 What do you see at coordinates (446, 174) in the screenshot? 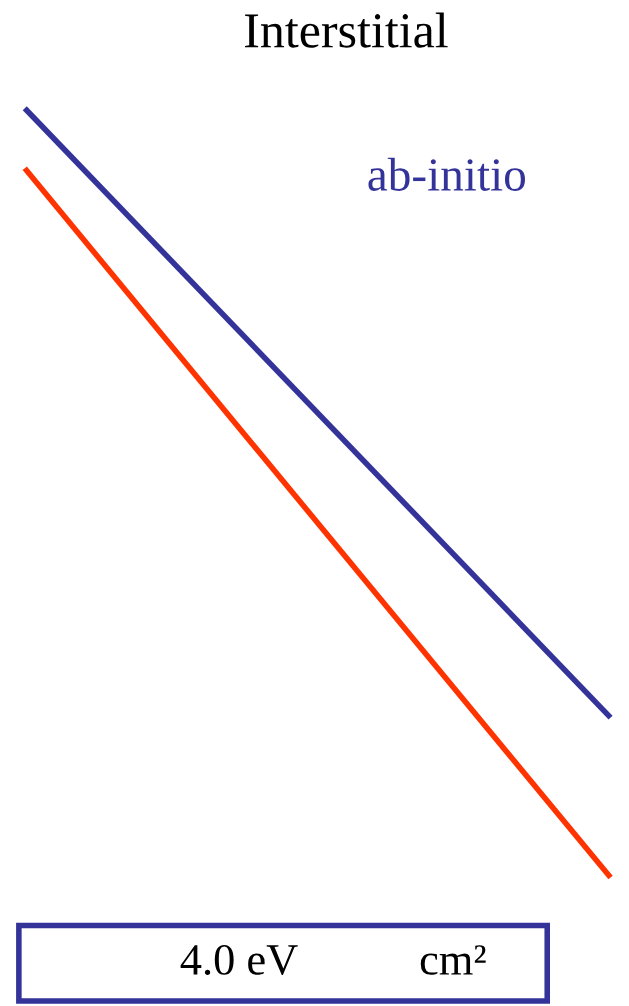
I see `text: ab-initio` at bounding box center [446, 174].